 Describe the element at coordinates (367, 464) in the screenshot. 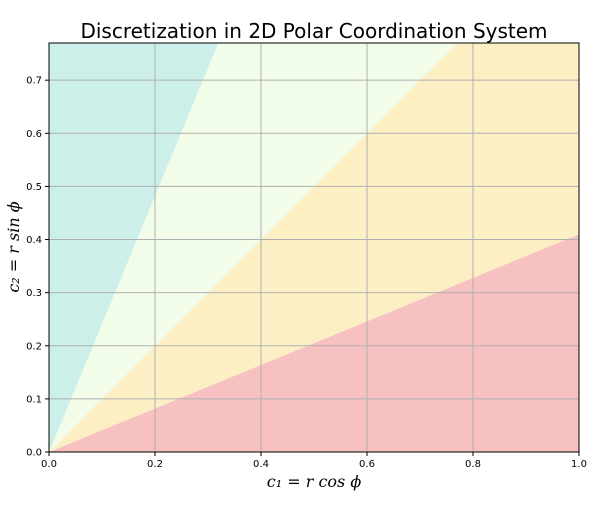

I see `x-tick-label: 0.6` at that location.